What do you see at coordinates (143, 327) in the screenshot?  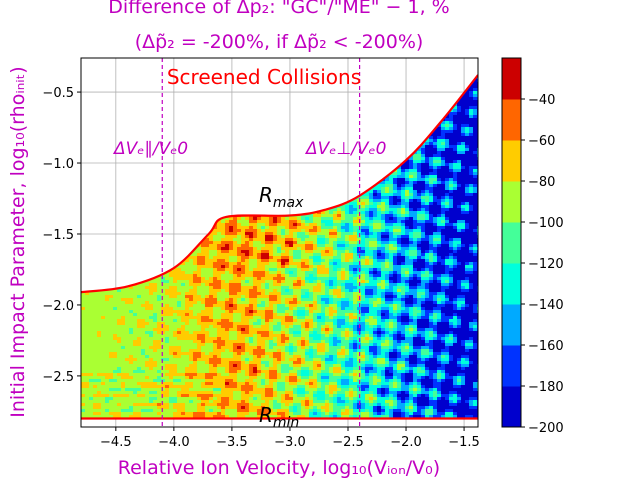 I see `contour-cell-1934` at bounding box center [143, 327].